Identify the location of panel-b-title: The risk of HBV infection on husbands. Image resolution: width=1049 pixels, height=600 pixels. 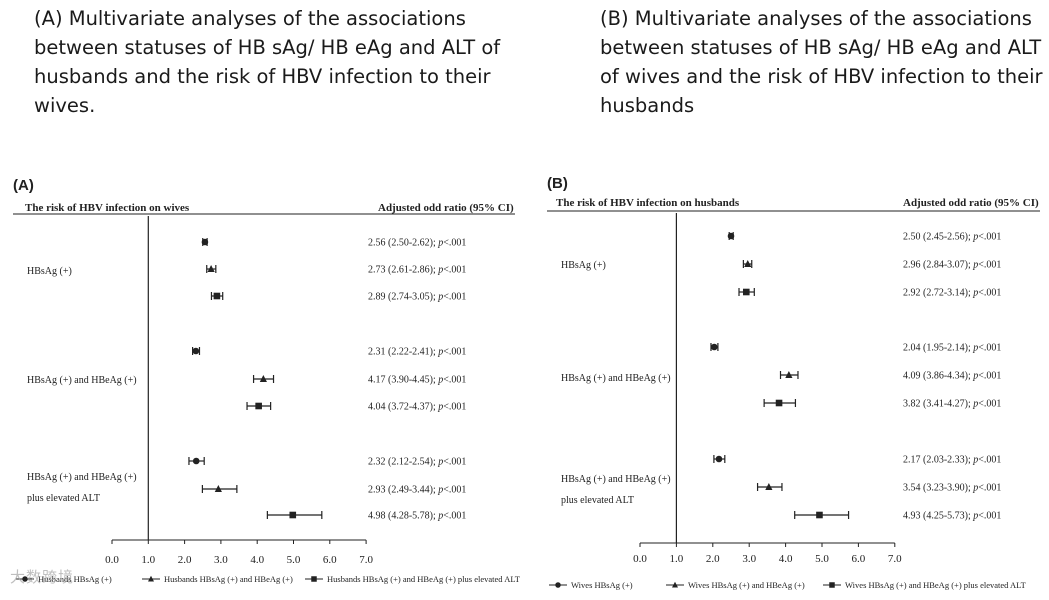
(648, 203).